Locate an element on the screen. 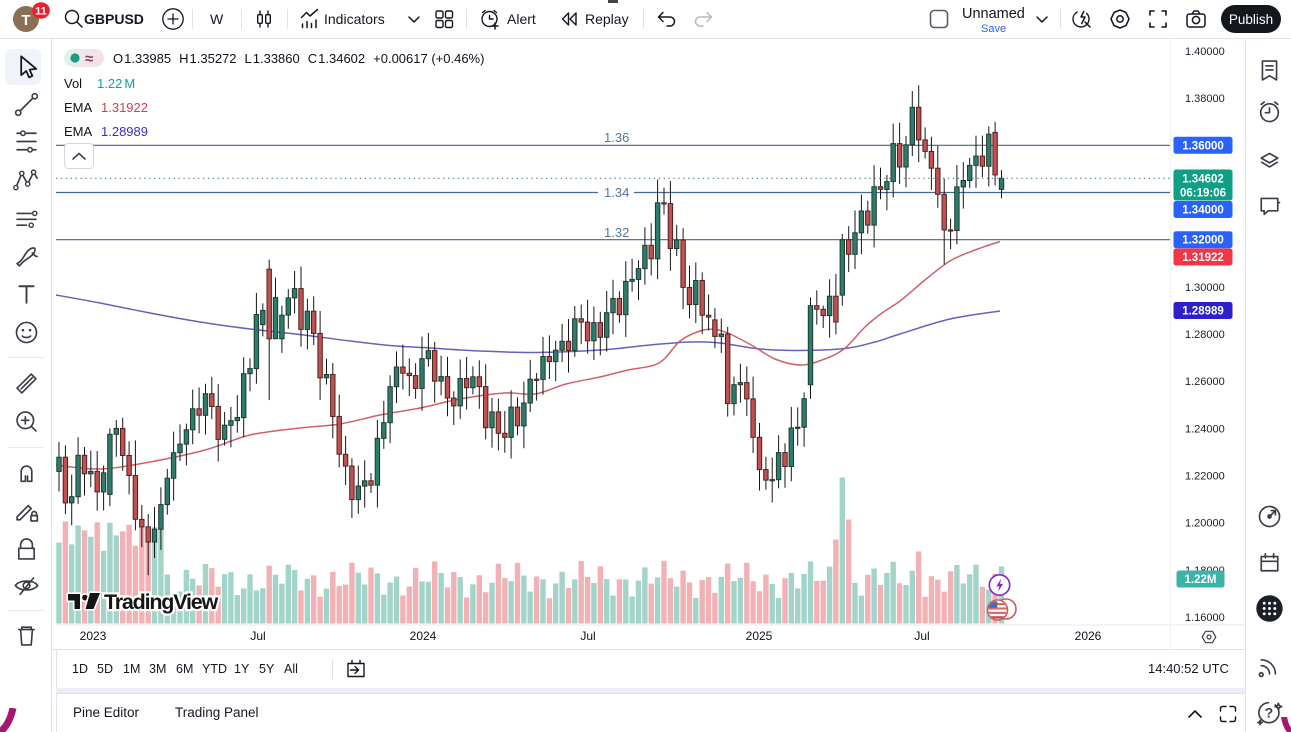 The width and height of the screenshot is (1291, 732). svg-text: Vol is located at coordinates (73, 83).